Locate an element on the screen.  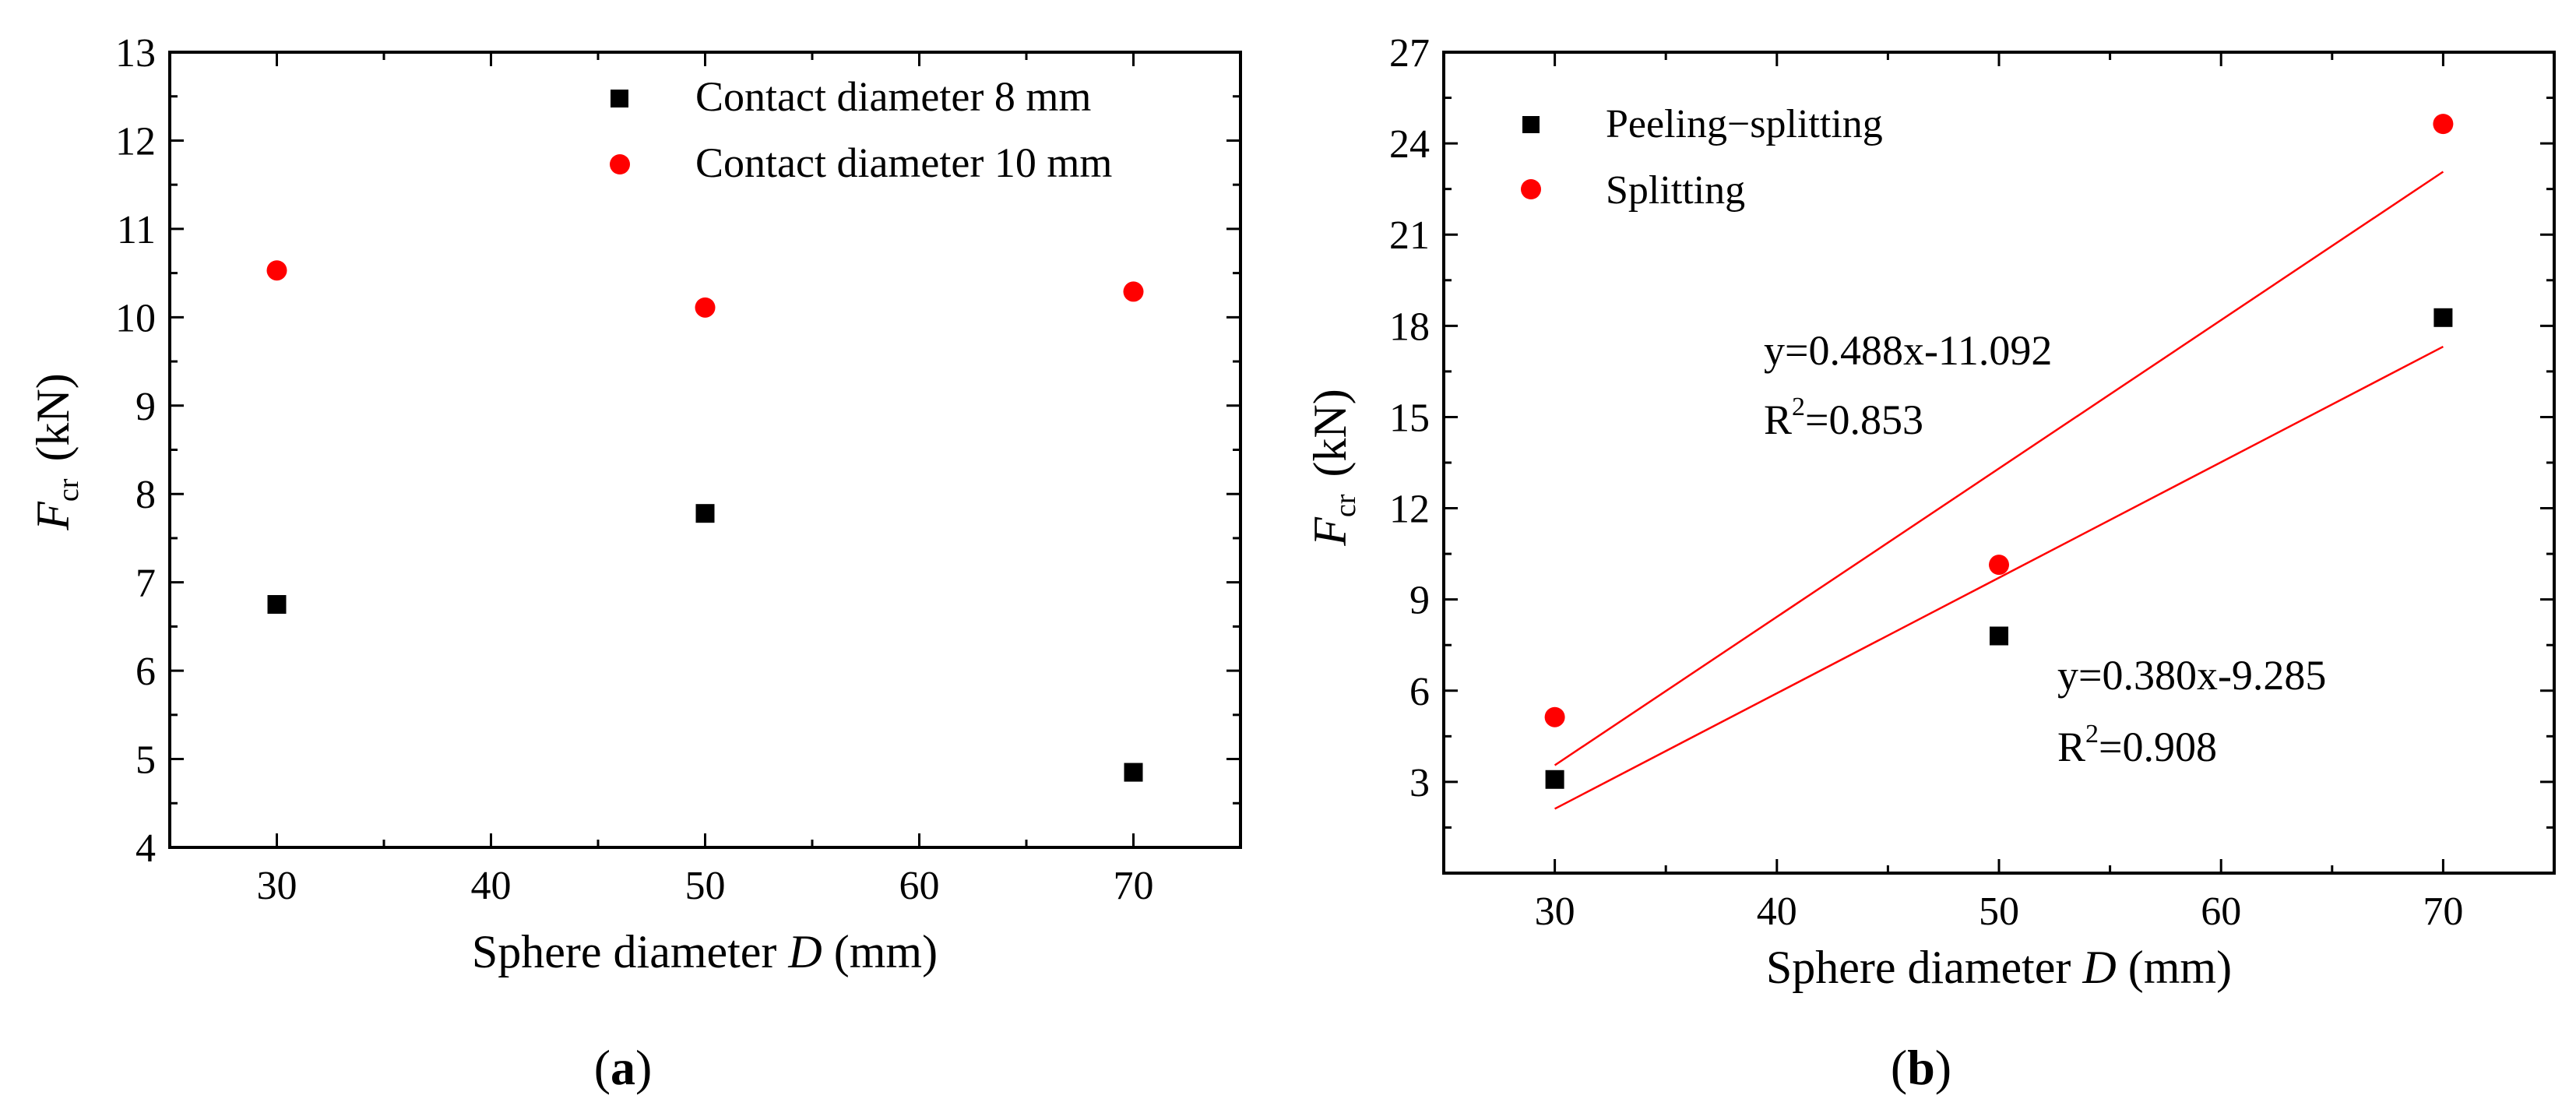
panel-b-fit-annotation-2: y=0.380x-9.285 R2=0.908 is located at coordinates (2191, 711).